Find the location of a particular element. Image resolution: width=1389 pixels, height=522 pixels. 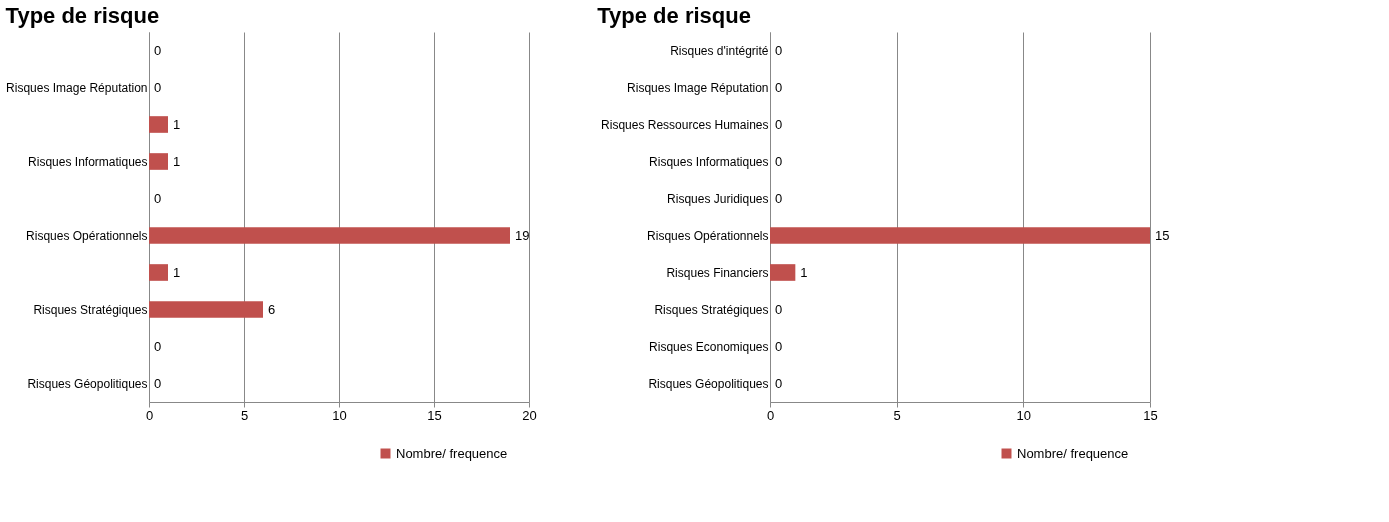

y-tick-label: Risques Financiers is located at coordinates (717, 272).